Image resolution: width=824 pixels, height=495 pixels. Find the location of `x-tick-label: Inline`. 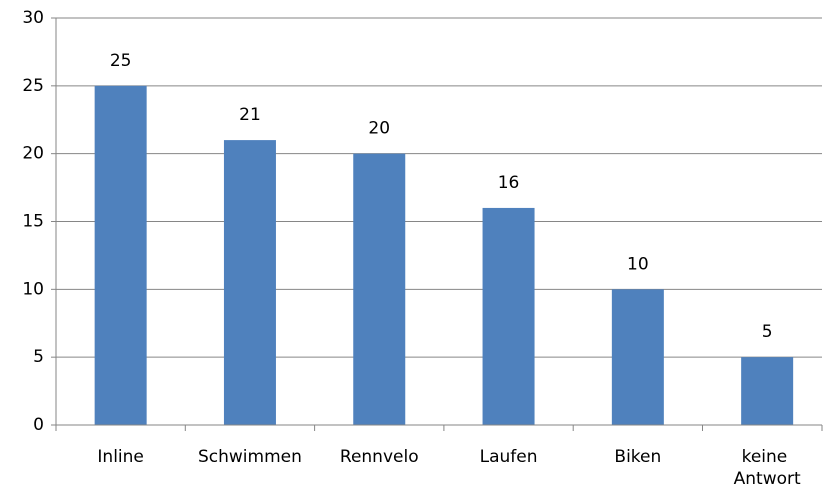

x-tick-label: Inline is located at coordinates (120, 457).